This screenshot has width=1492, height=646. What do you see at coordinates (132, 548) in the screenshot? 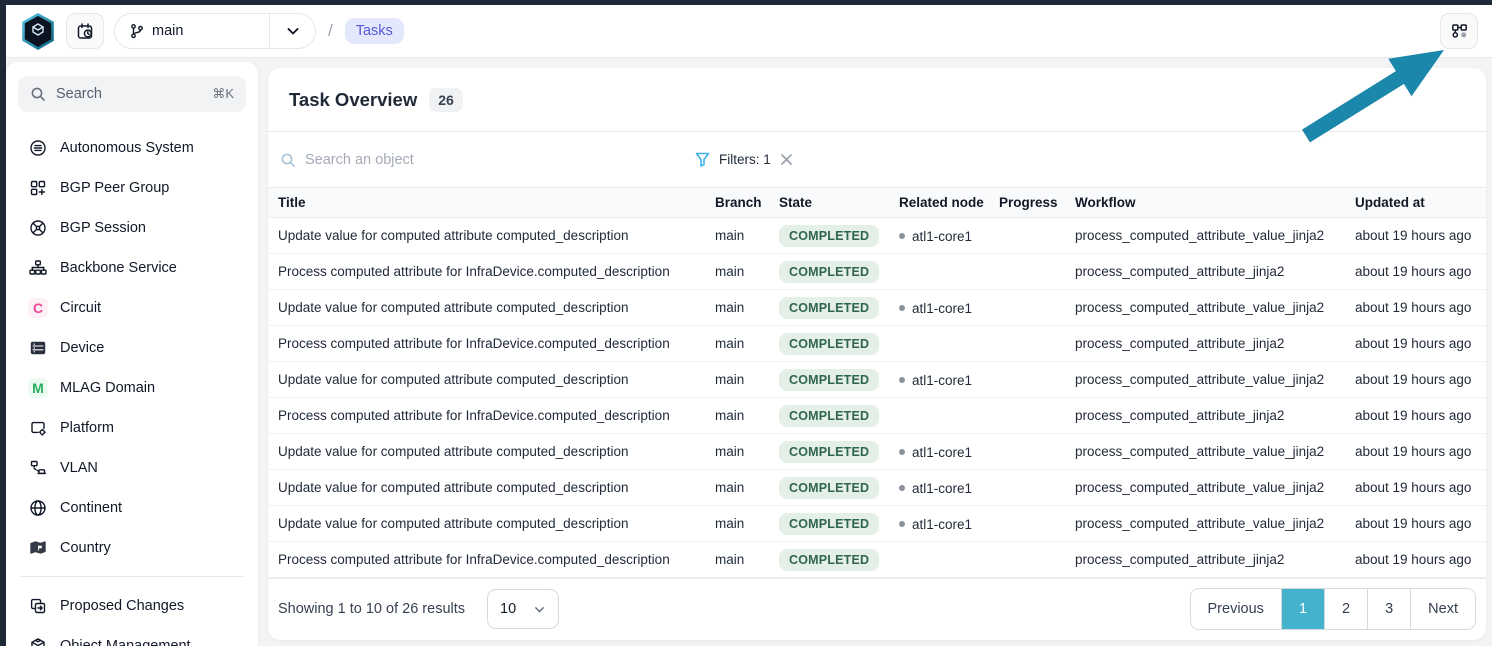
I see `sidebar-item-country: Country` at bounding box center [132, 548].